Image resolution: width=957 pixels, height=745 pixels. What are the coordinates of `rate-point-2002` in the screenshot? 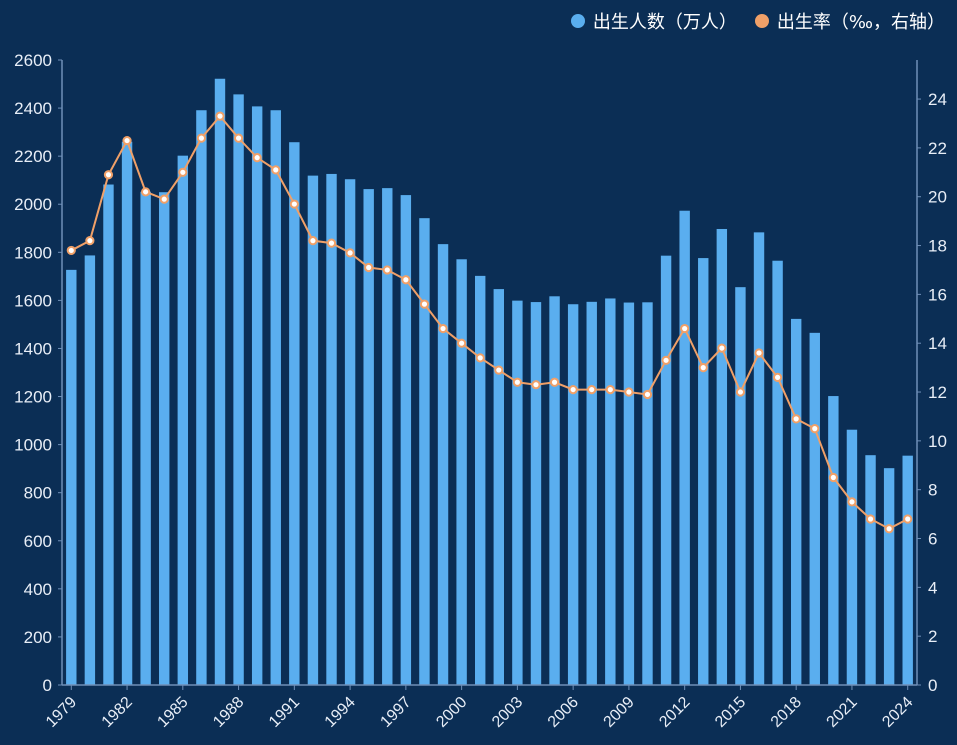 It's located at (499, 370).